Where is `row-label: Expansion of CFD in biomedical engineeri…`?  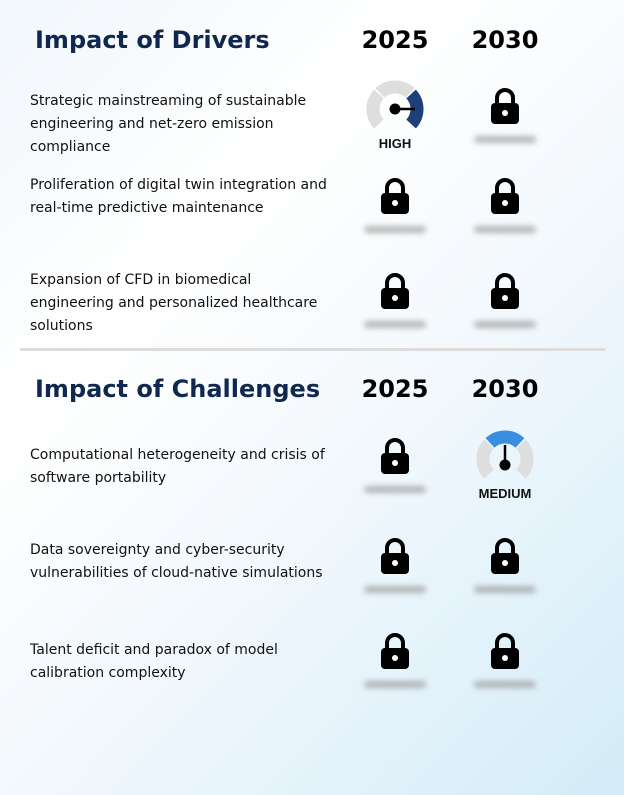
row-label: Expansion of CFD in biomedical engineeri… is located at coordinates (174, 303).